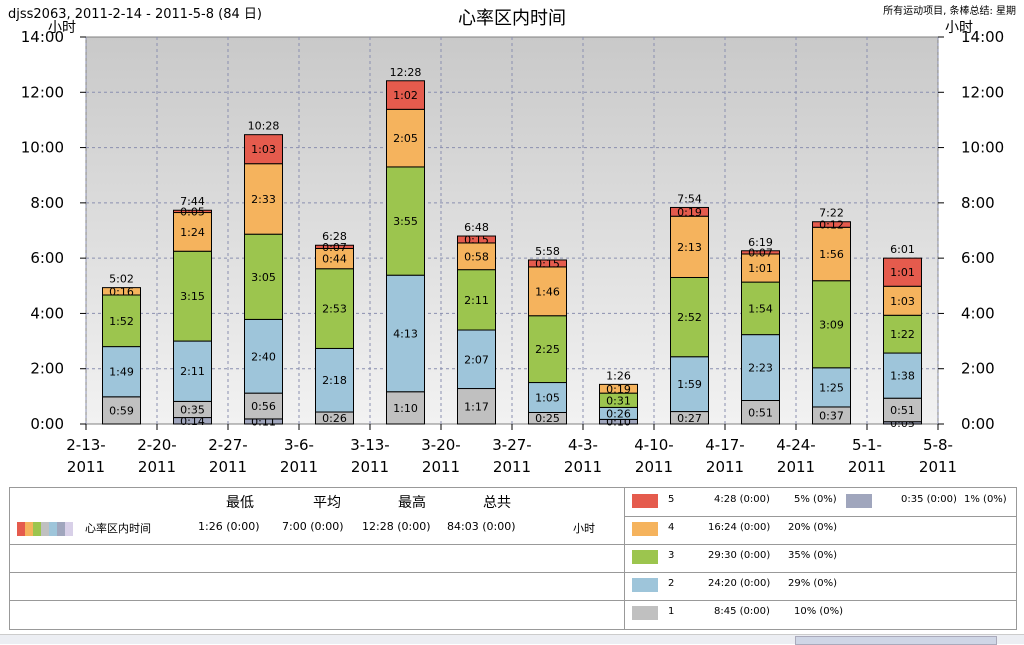  Describe the element at coordinates (42, 37) in the screenshot. I see `y-tick-label: 14:00` at that location.